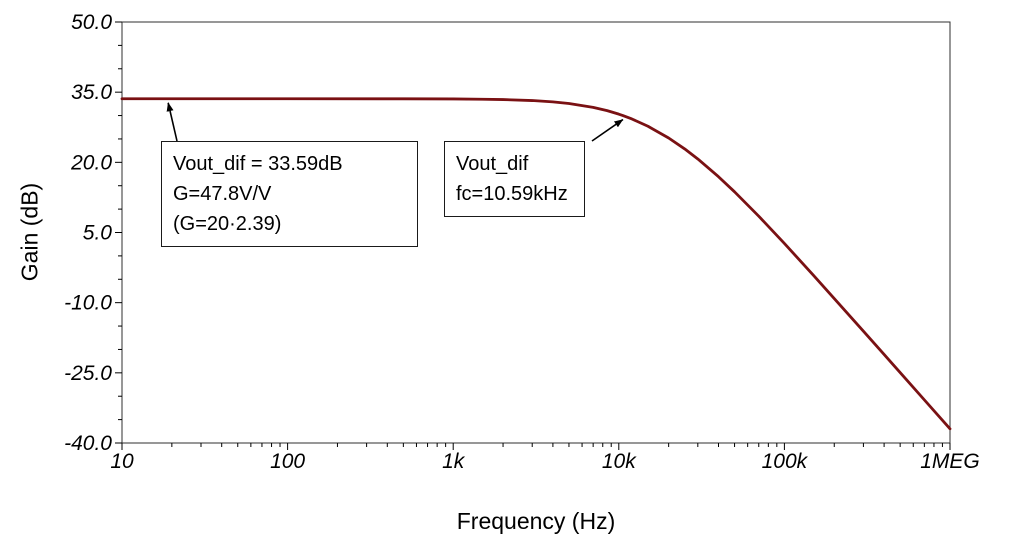 This screenshot has height=552, width=1019. I want to click on annotation-line: (G=20·2.39), so click(227, 224).